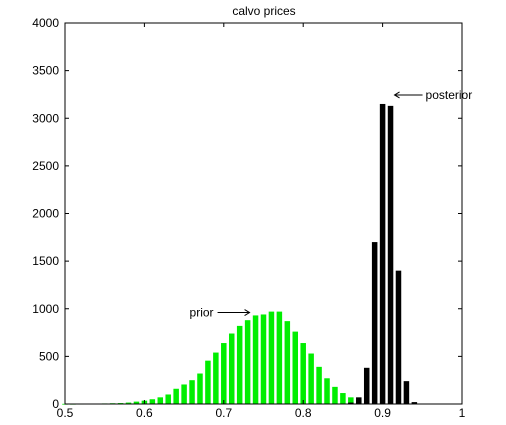 This screenshot has width=506, height=425. I want to click on x-tick-label: 0.5, so click(65, 413).